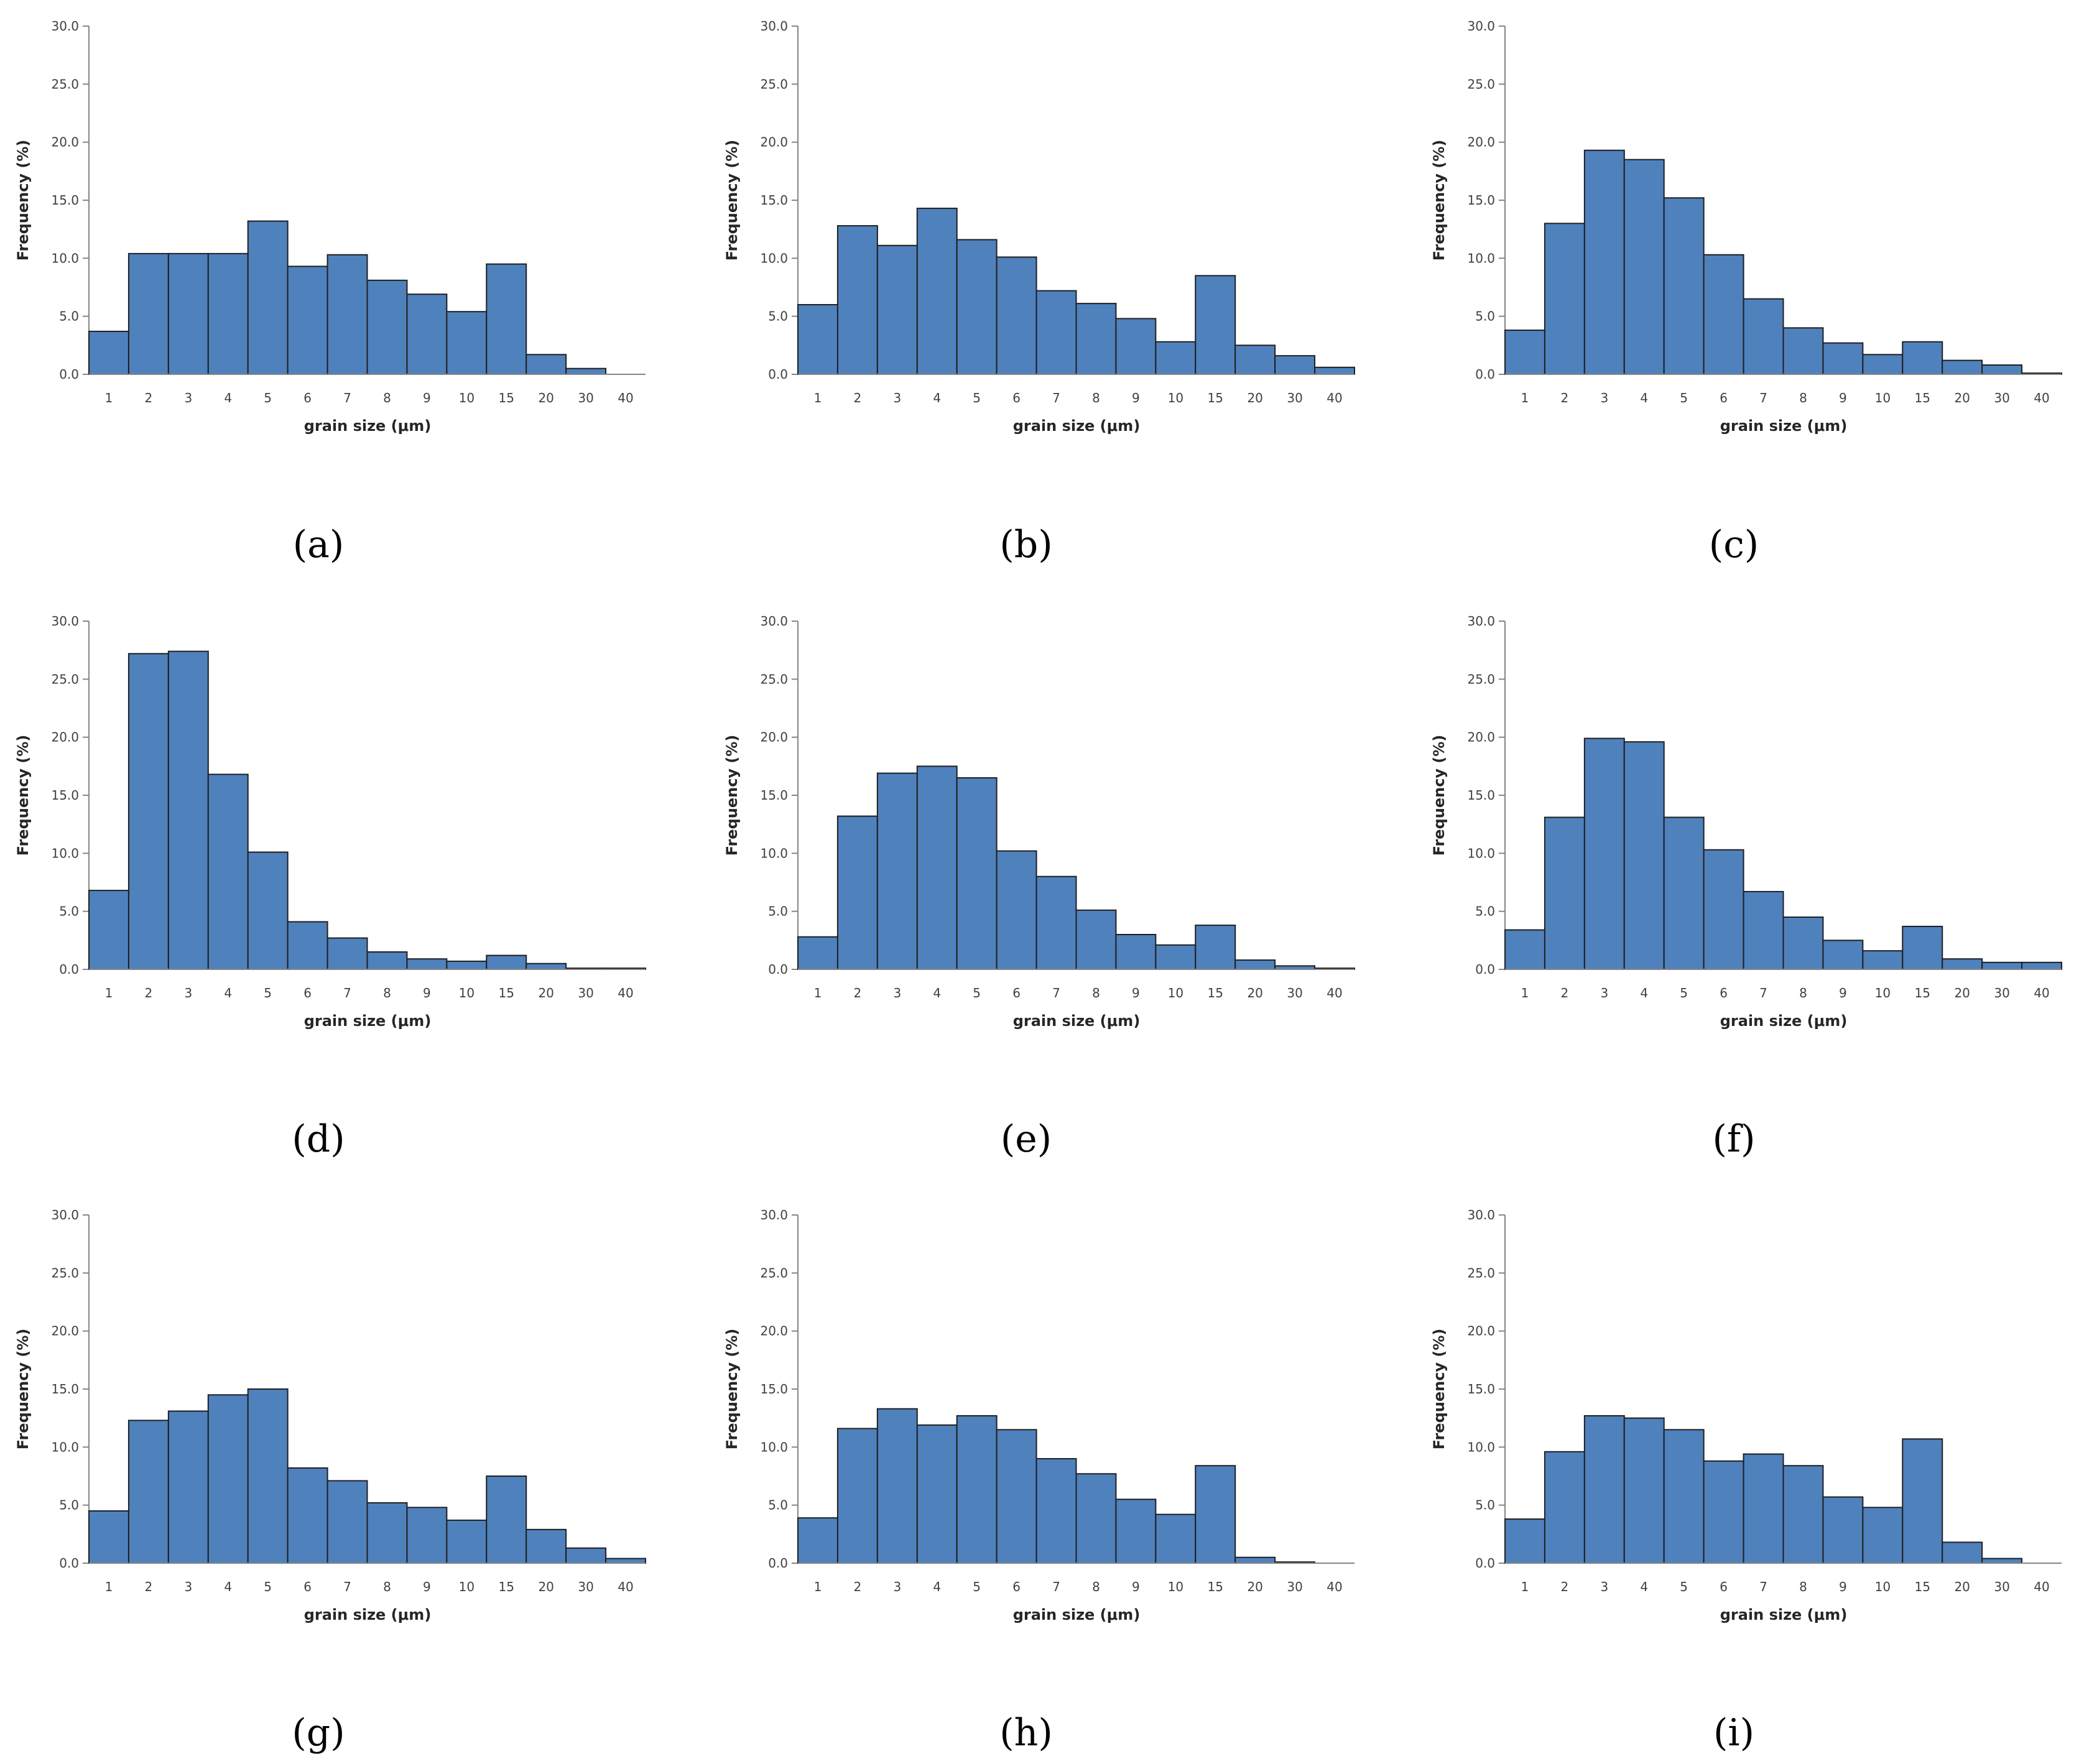  Describe the element at coordinates (1485, 374) in the screenshot. I see `y-tick-label: 0.0` at that location.